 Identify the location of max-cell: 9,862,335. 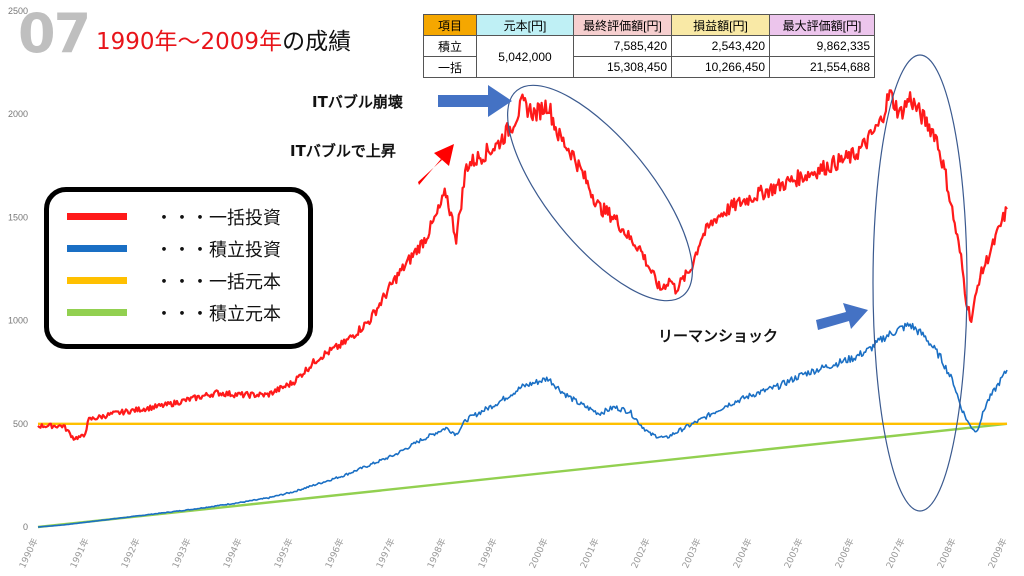
(822, 46).